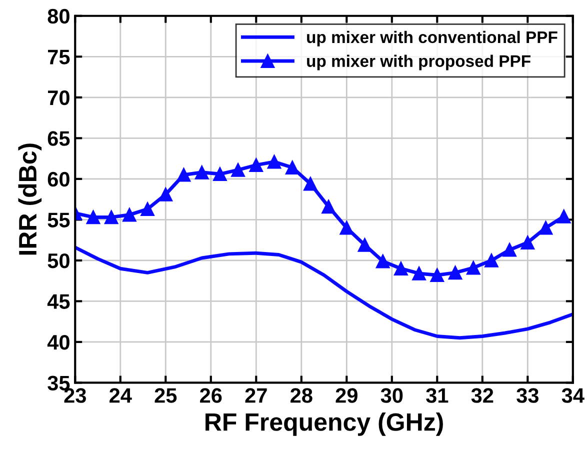  Describe the element at coordinates (347, 395) in the screenshot. I see `x-tick-label: 29` at that location.